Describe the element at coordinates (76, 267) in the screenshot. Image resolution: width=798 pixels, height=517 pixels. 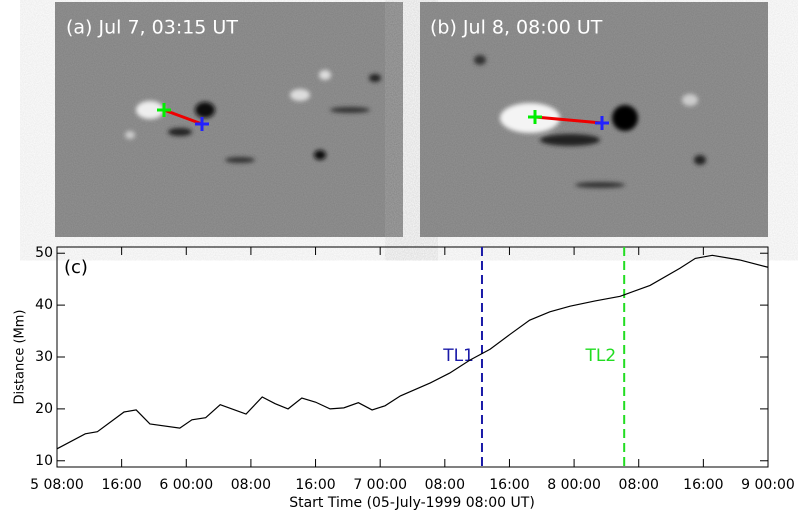
I see `panel-label: (c)` at that location.